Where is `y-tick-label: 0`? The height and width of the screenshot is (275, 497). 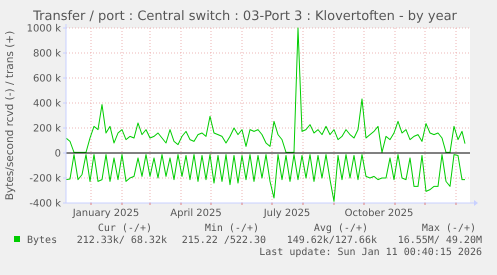 y-tick-label: 0 is located at coordinates (57, 154).